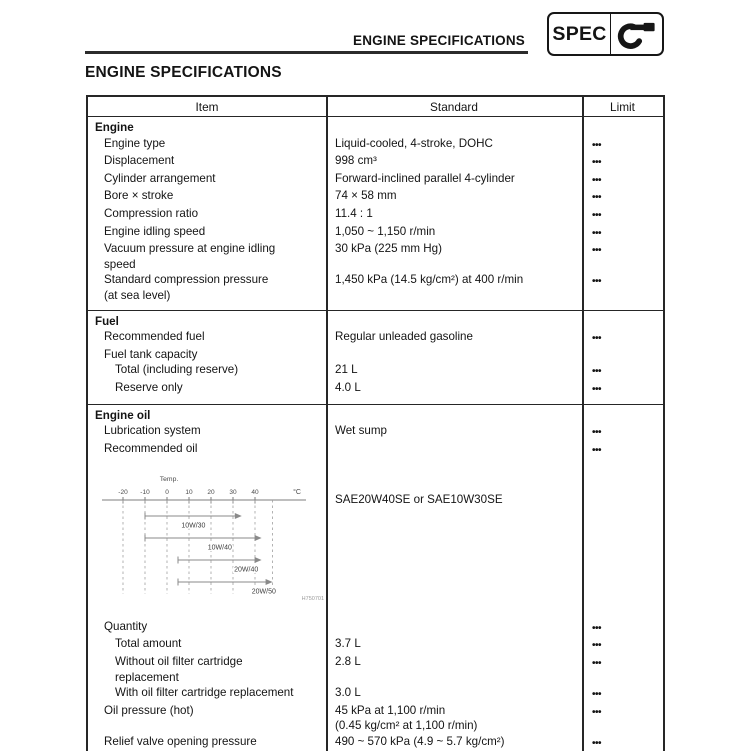 The image size is (751, 751). Describe the element at coordinates (454, 106) in the screenshot. I see `column-header-standard: Standard` at that location.